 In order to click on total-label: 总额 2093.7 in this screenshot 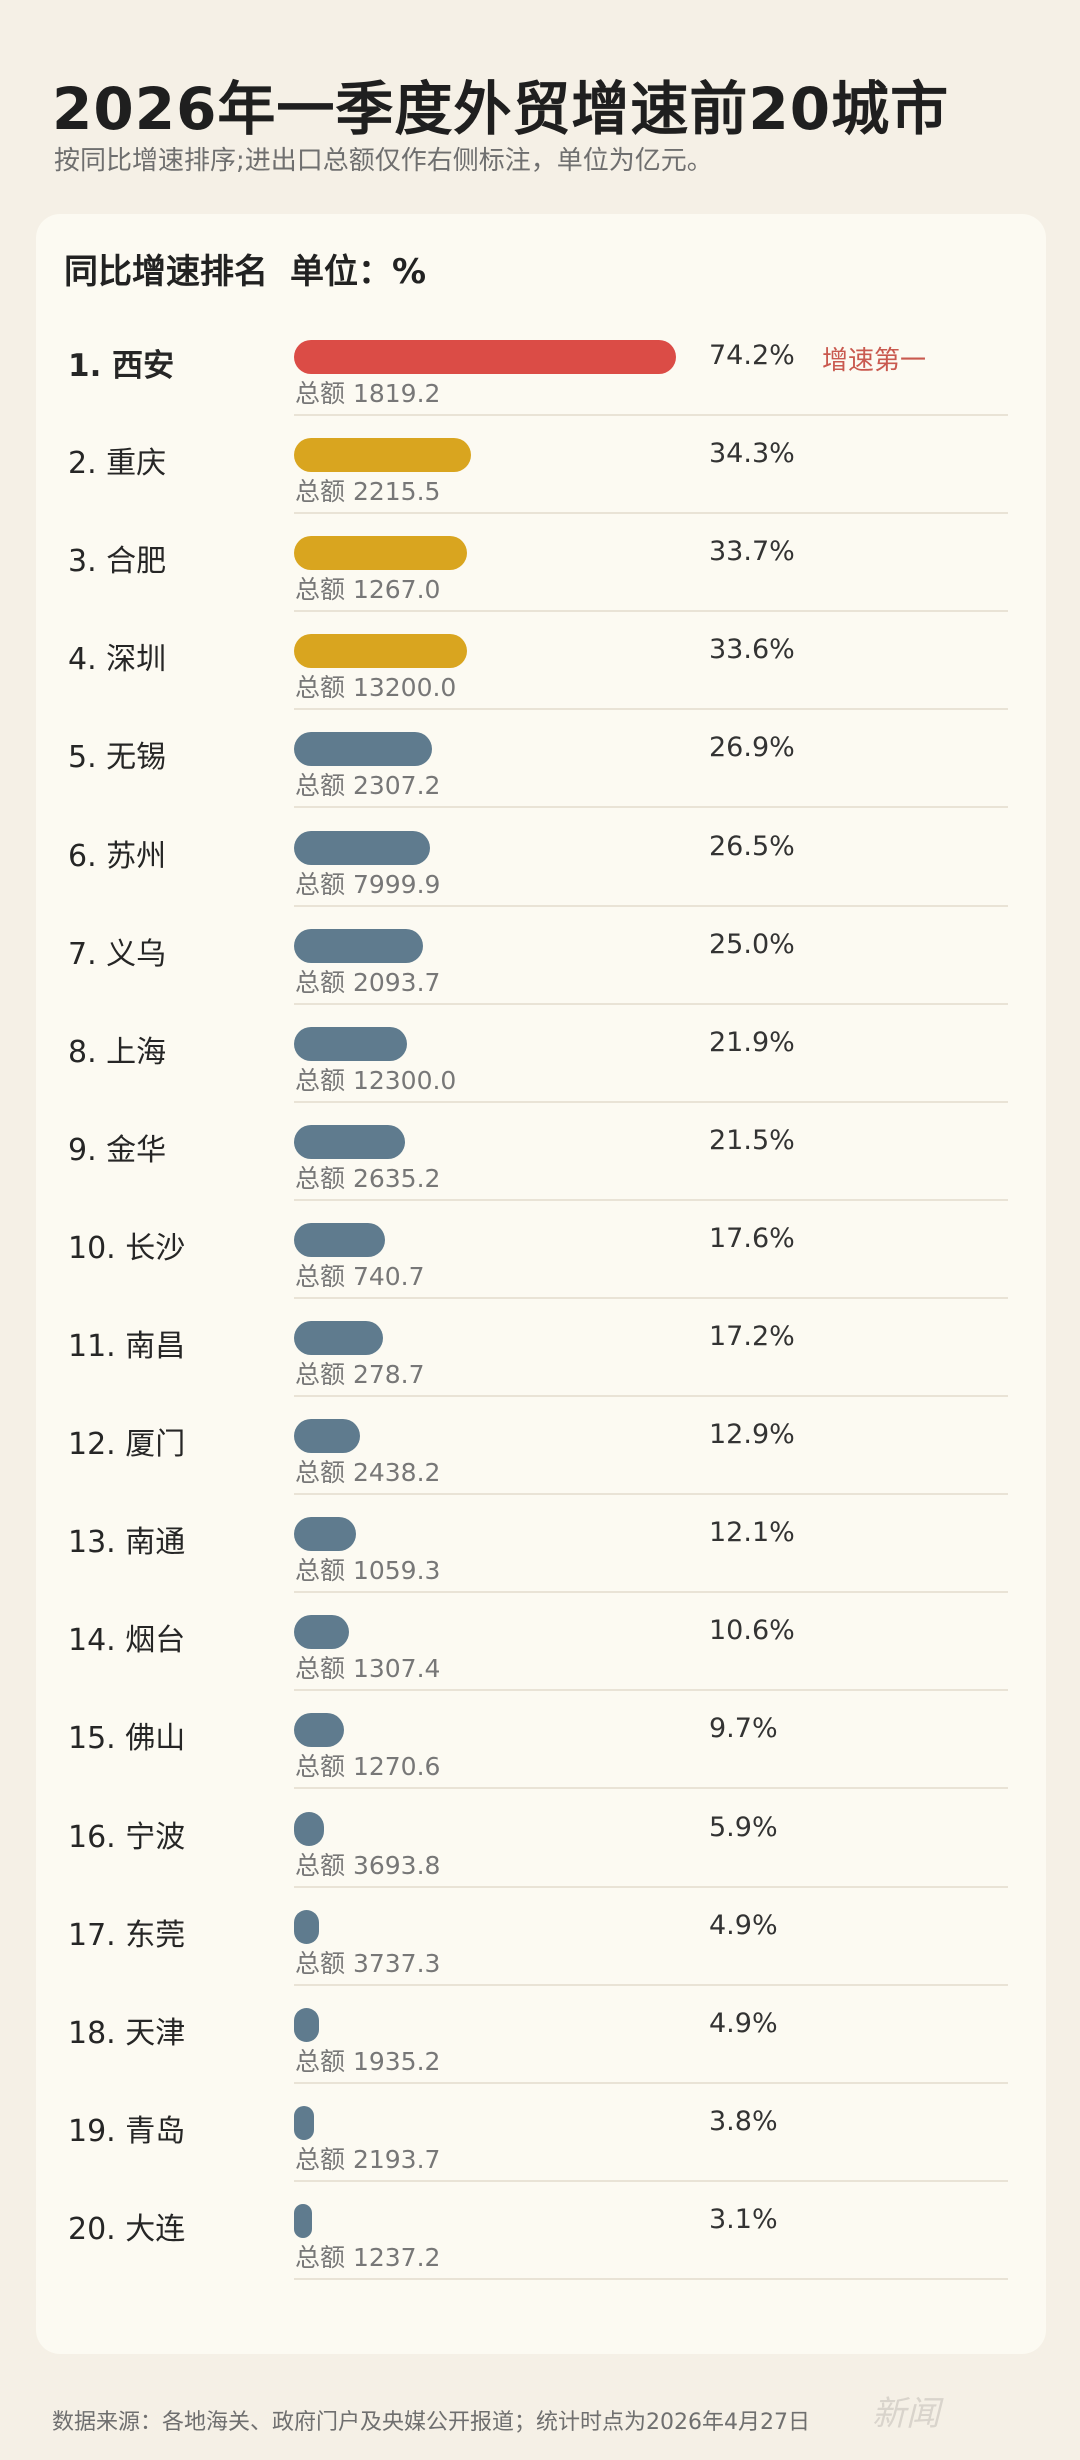, I will do `click(368, 982)`.